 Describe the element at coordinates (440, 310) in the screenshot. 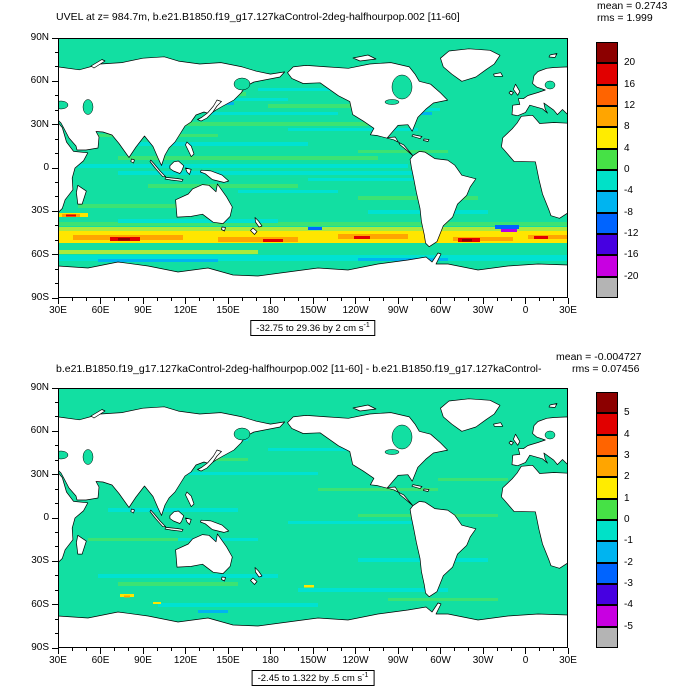

I see `lon-tick-label: 60W` at that location.